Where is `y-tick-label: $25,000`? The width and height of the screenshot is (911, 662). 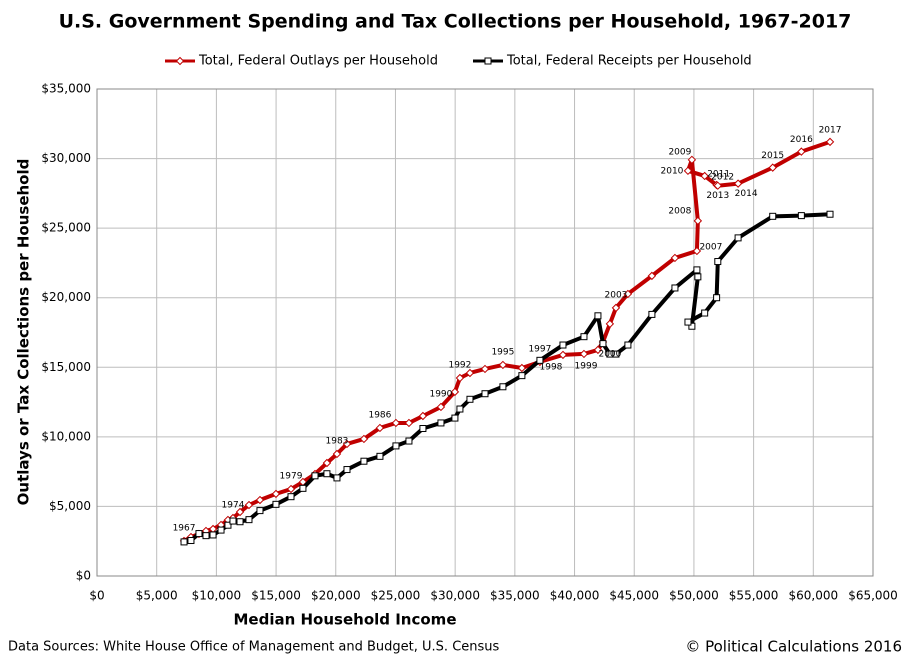
y-tick-label: $25,000 is located at coordinates (66, 228).